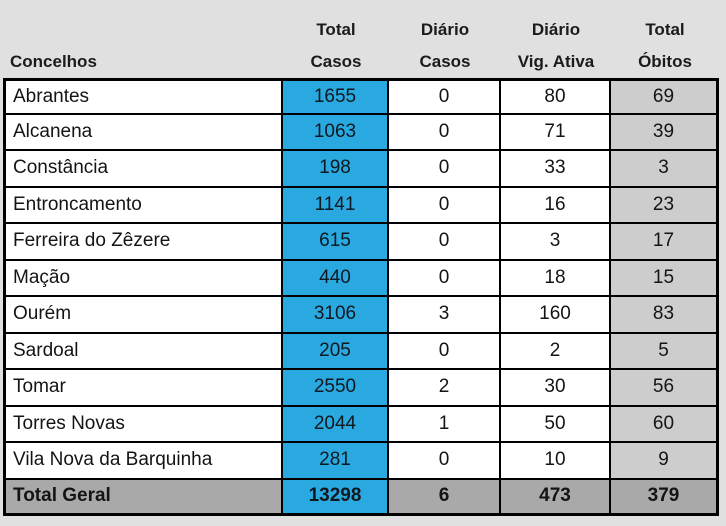 The height and width of the screenshot is (526, 726). What do you see at coordinates (143, 96) in the screenshot?
I see `concelho-name-cell: Abrantes` at bounding box center [143, 96].